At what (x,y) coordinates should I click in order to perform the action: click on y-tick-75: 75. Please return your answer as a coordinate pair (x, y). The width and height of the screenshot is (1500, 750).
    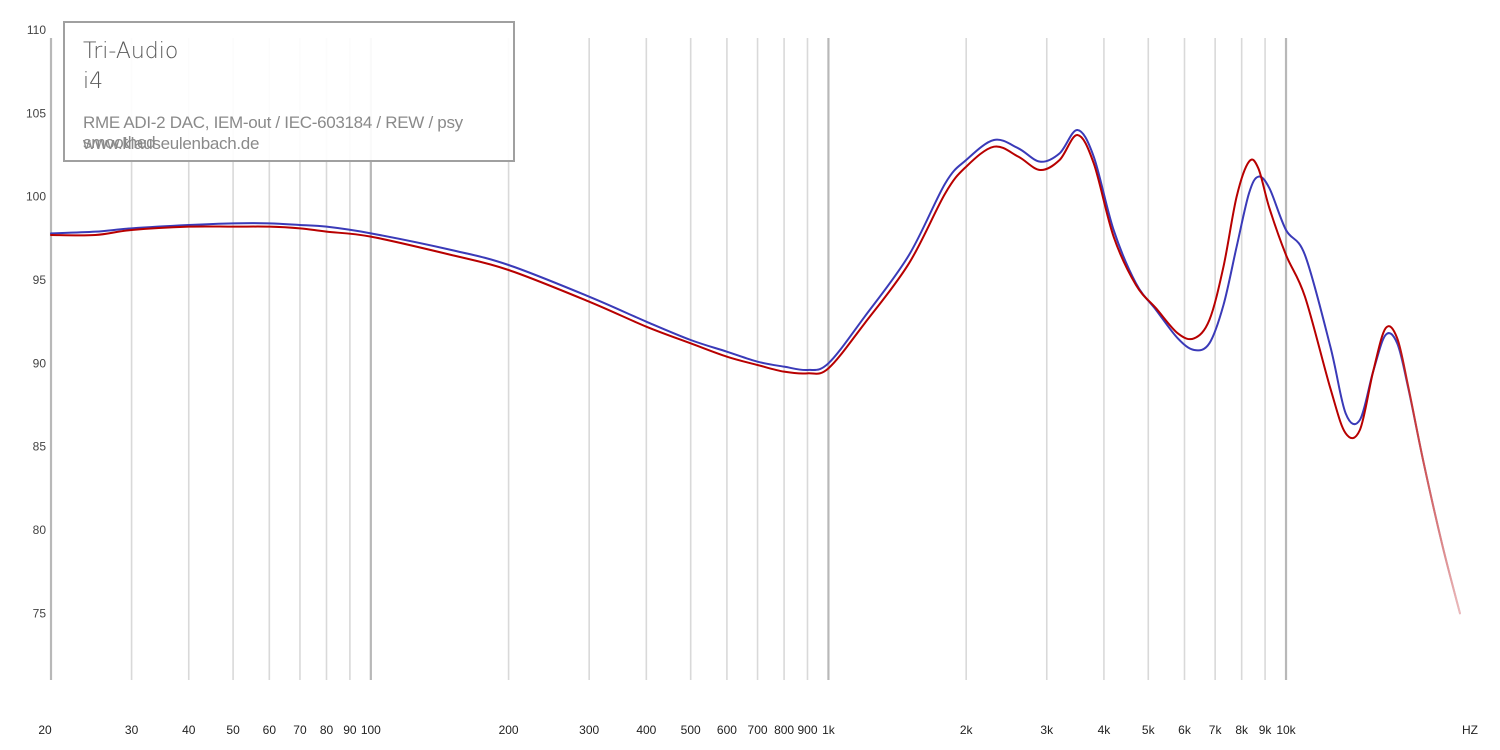
    Looking at the image, I should click on (40, 613).